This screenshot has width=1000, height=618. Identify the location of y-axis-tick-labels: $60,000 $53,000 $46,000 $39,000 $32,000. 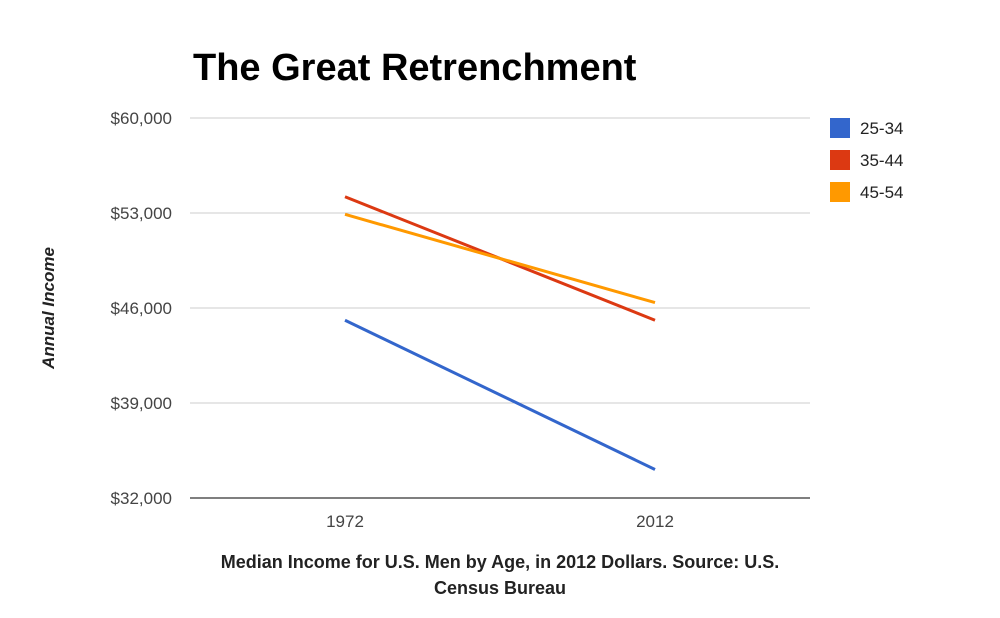
(141, 308).